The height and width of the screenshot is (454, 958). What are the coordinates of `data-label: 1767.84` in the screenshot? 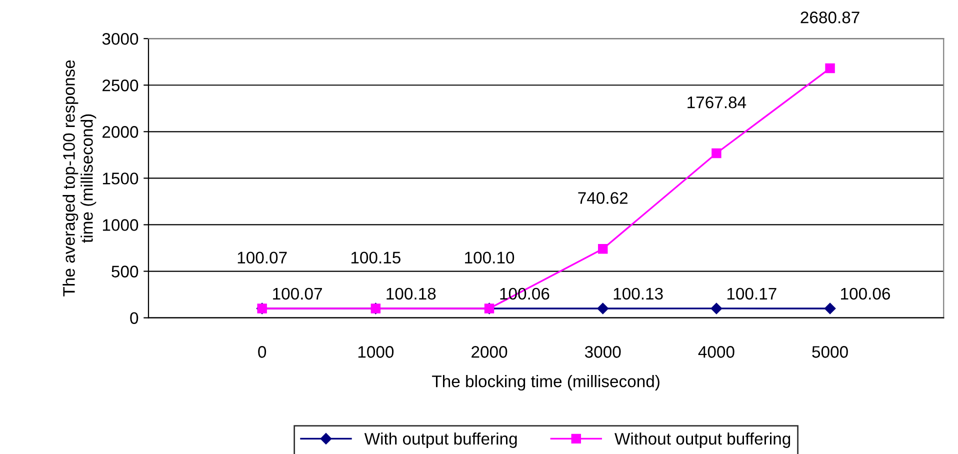 It's located at (717, 102).